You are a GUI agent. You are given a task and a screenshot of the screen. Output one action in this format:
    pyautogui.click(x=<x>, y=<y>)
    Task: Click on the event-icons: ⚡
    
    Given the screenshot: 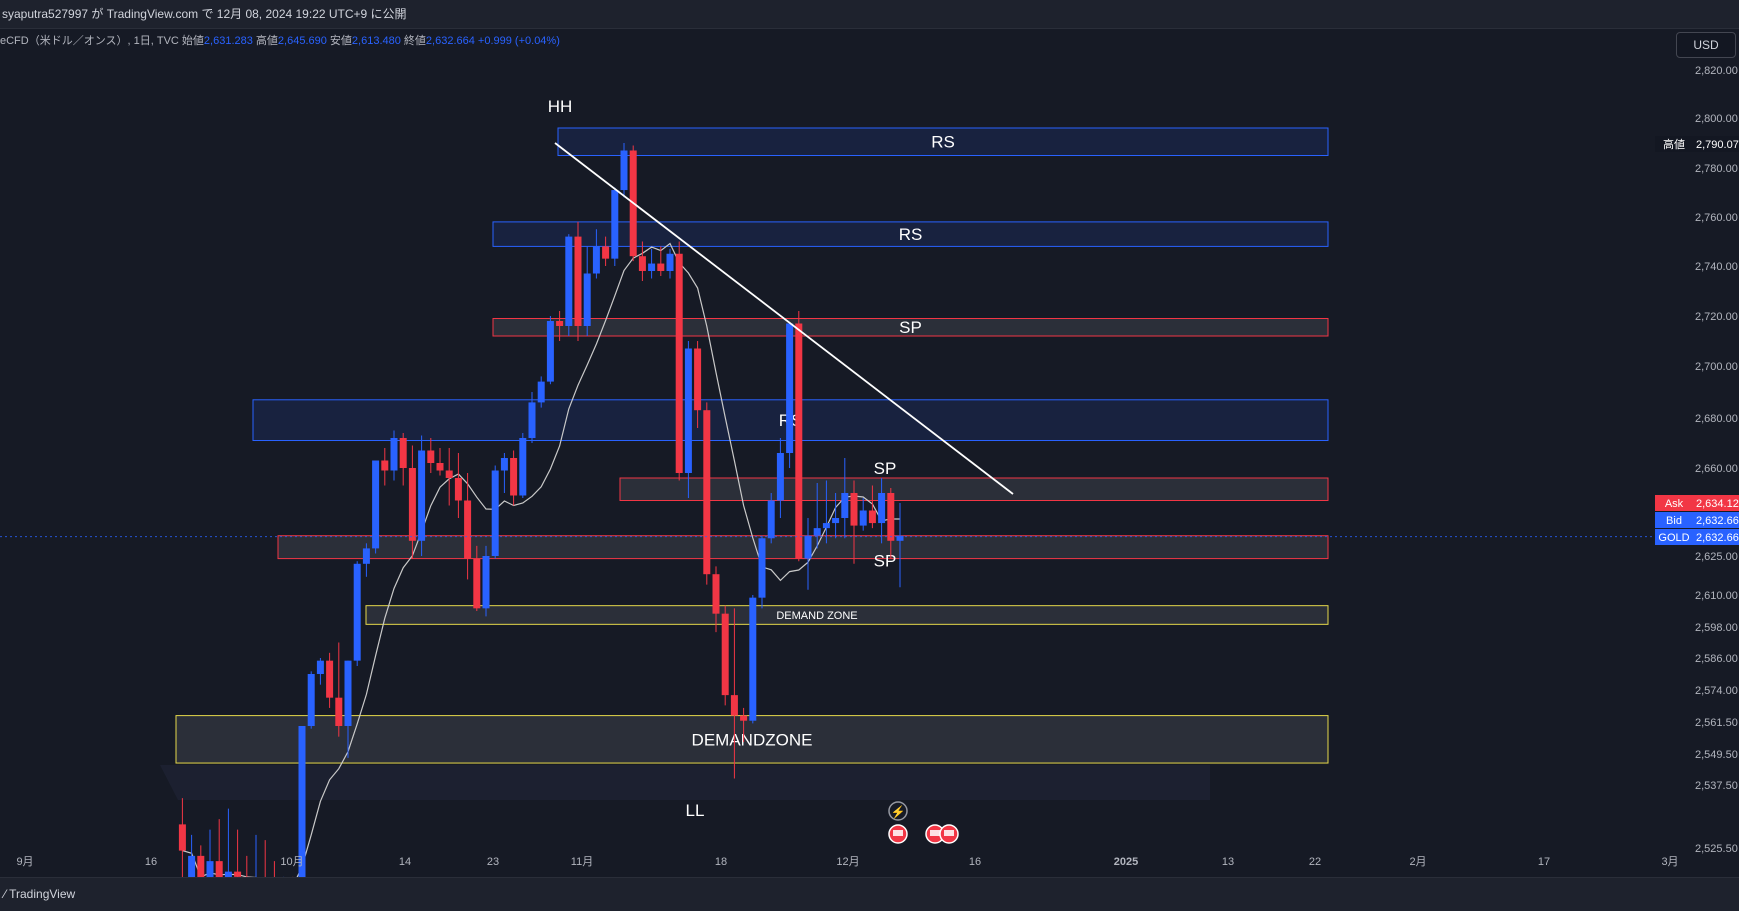 What is the action you would take?
    pyautogui.click(x=923, y=822)
    